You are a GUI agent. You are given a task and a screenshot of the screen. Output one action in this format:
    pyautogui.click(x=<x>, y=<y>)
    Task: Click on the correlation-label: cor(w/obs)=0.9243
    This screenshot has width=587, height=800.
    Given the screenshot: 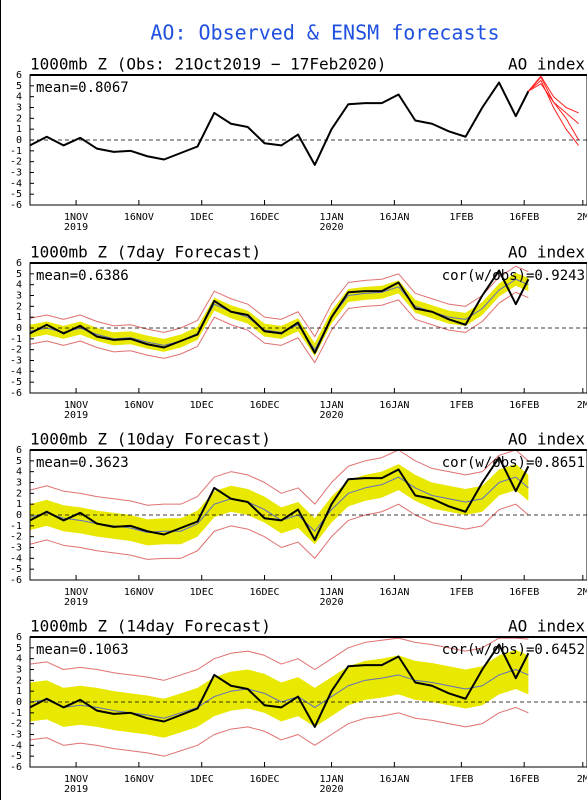 What is the action you would take?
    pyautogui.click(x=513, y=276)
    